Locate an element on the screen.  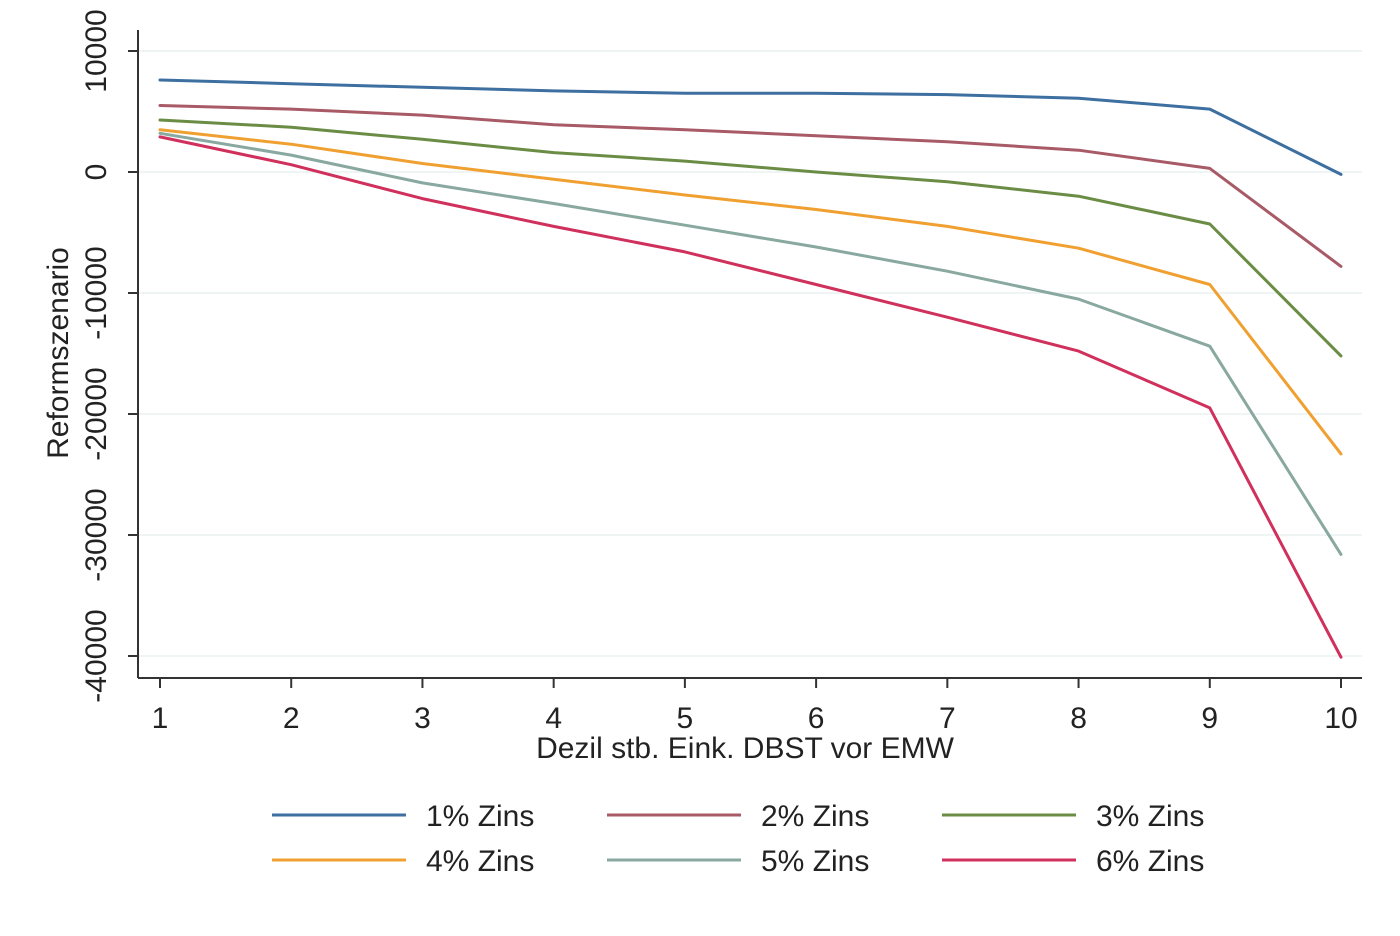
legend-label-4: 4% Zins is located at coordinates (480, 861).